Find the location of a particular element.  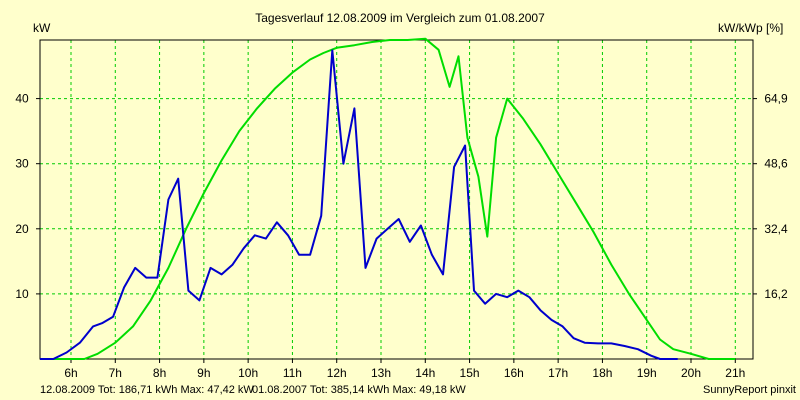

x-tick-label-17: 17h is located at coordinates (558, 373).